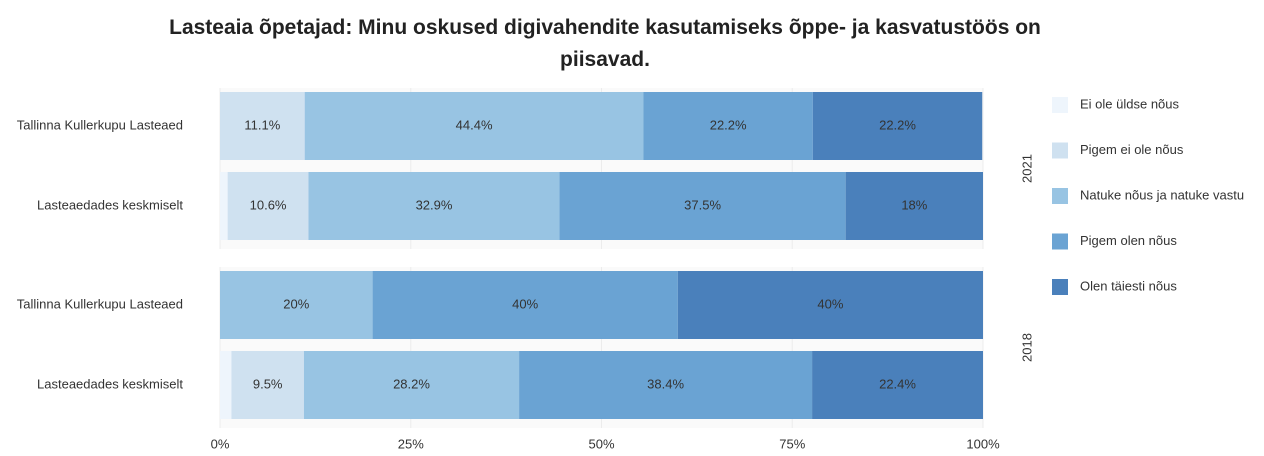 The height and width of the screenshot is (456, 1264). I want to click on data-label: 18%, so click(914, 204).